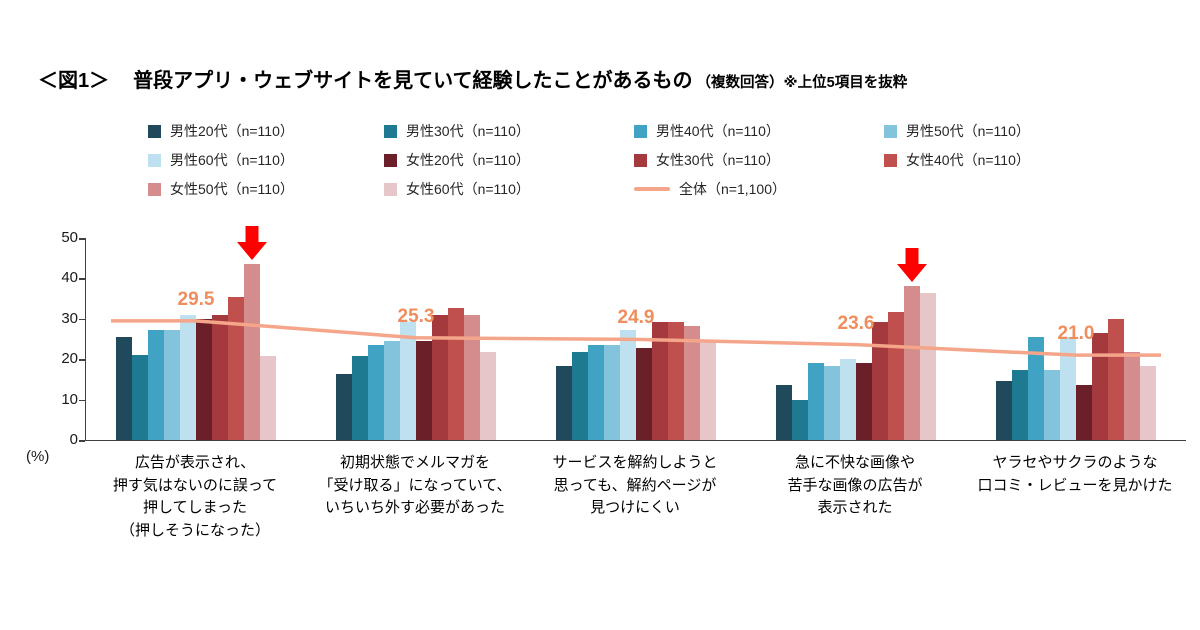 The image size is (1200, 630). Describe the element at coordinates (266, 131) in the screenshot. I see `legend-item: 男性20代（n=110）` at that location.